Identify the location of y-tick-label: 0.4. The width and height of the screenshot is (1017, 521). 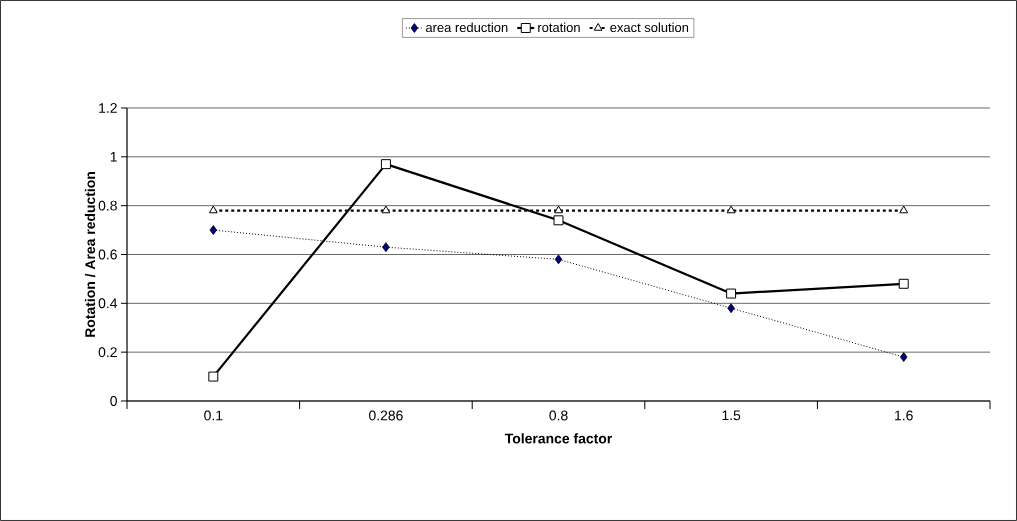
(108, 303).